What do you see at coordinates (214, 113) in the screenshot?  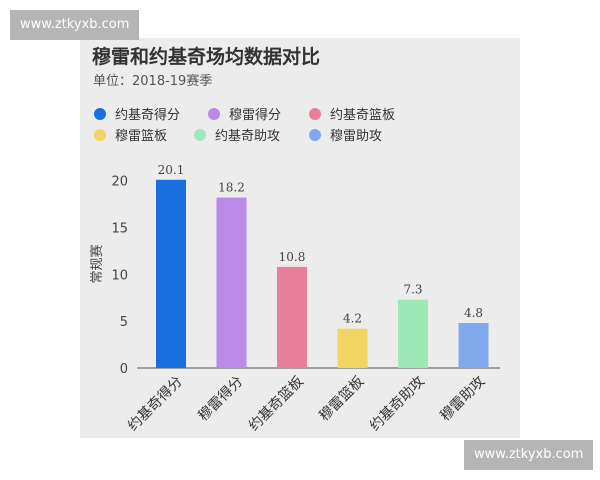 I see `legend-dot-murray-points` at bounding box center [214, 113].